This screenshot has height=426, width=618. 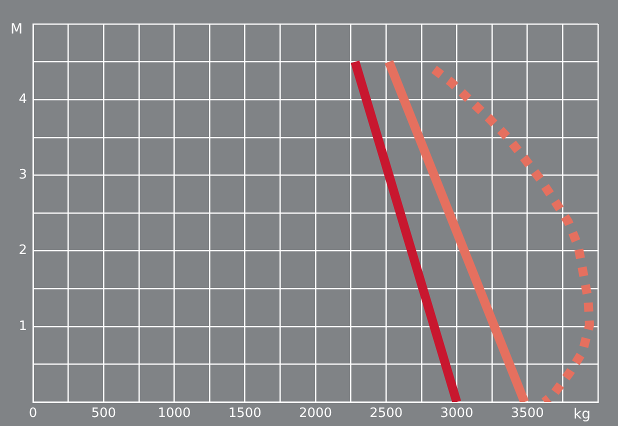 What do you see at coordinates (315, 414) in the screenshot?
I see `x-tick-label: 2000` at bounding box center [315, 414].